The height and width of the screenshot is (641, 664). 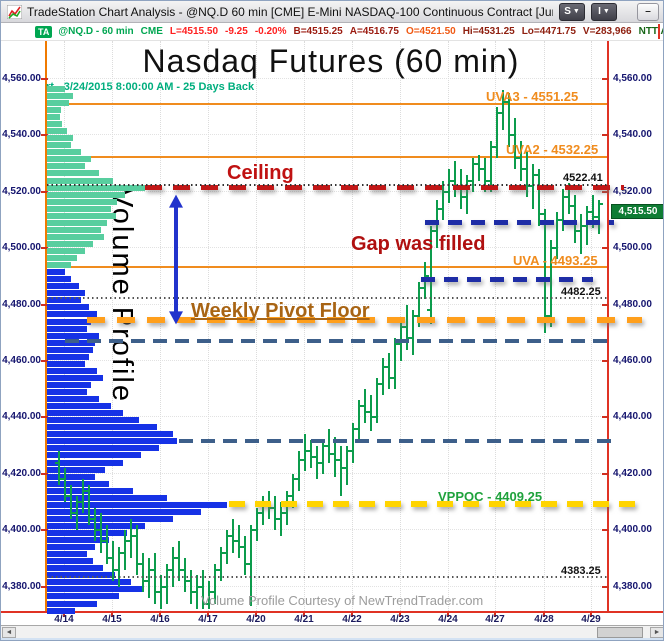 I want to click on x-axis-label: 4/28, so click(x=544, y=619).